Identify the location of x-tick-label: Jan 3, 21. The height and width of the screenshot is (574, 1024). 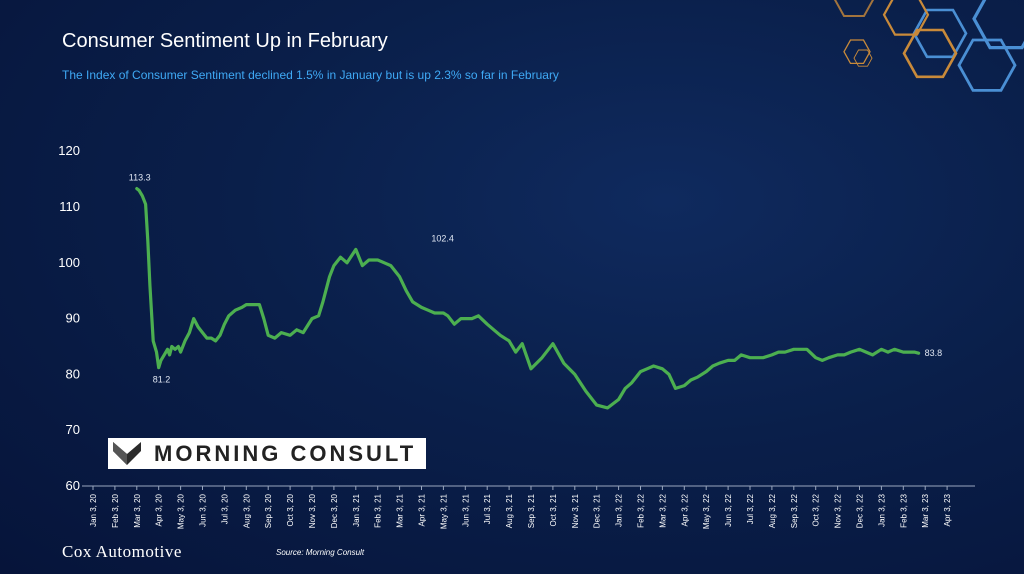
(356, 509).